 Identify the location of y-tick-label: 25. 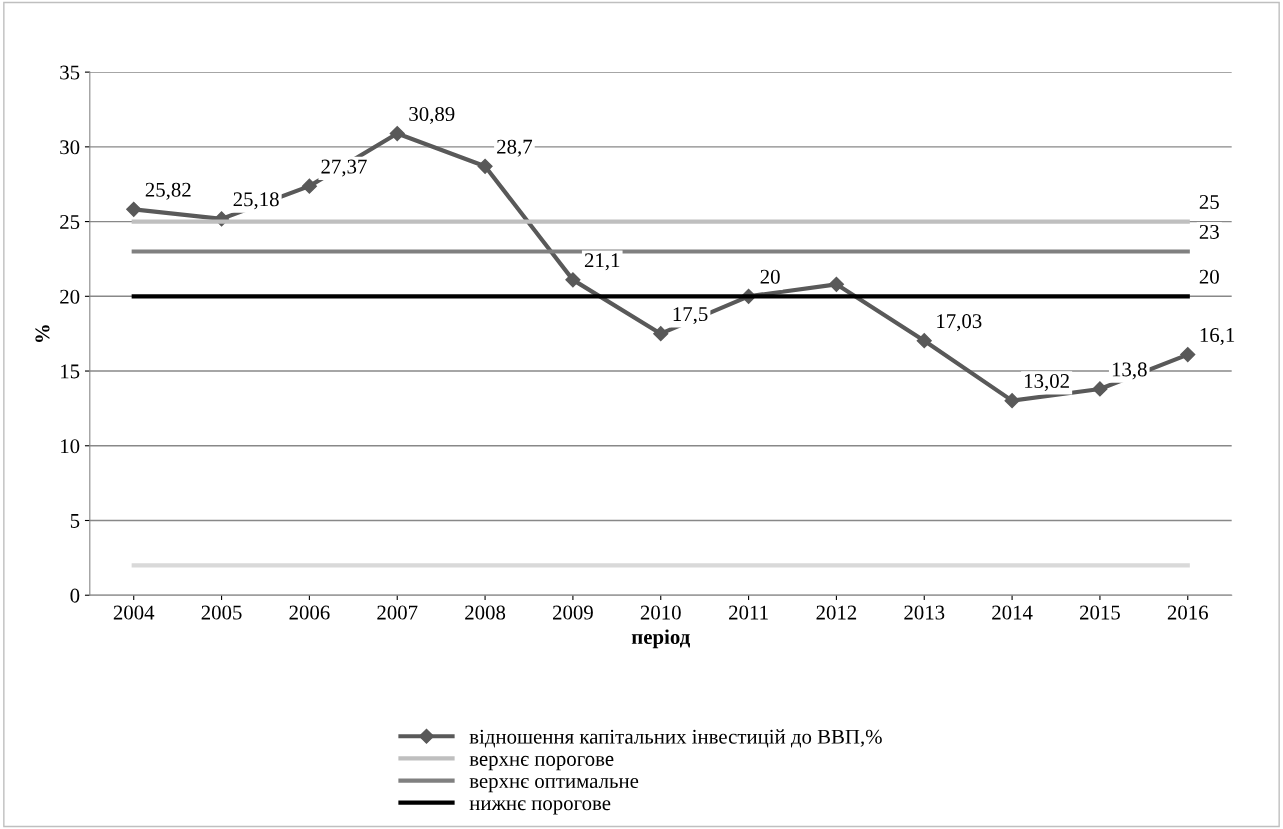
(70, 222).